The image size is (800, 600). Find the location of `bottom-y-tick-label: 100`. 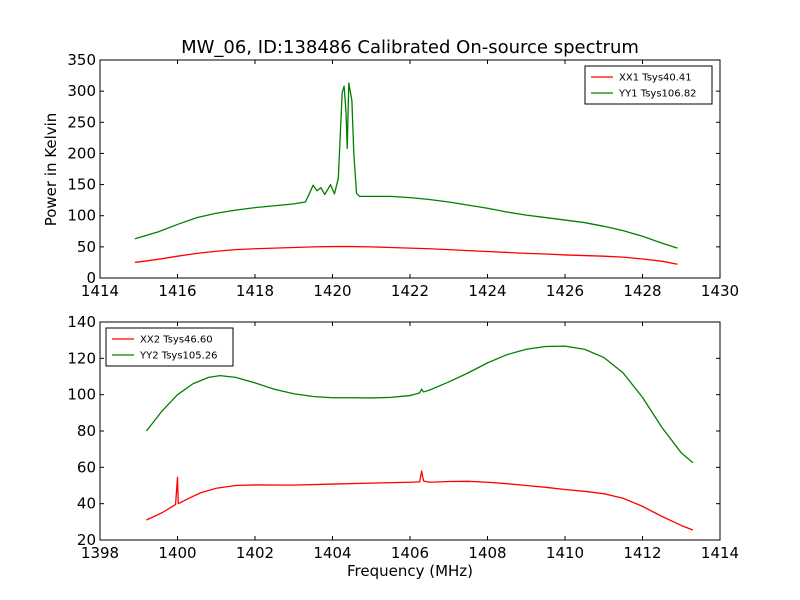

bottom-y-tick-label: 100 is located at coordinates (81, 395).